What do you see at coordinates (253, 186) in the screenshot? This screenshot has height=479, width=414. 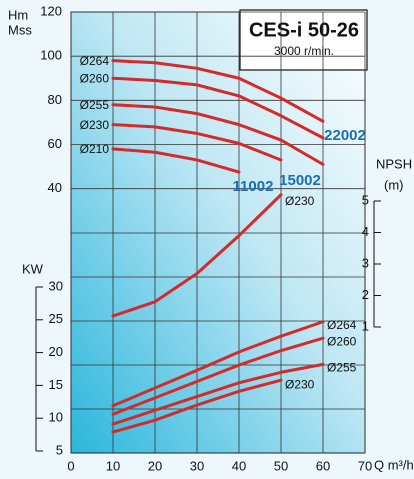 I see `model-label: 11002` at bounding box center [253, 186].